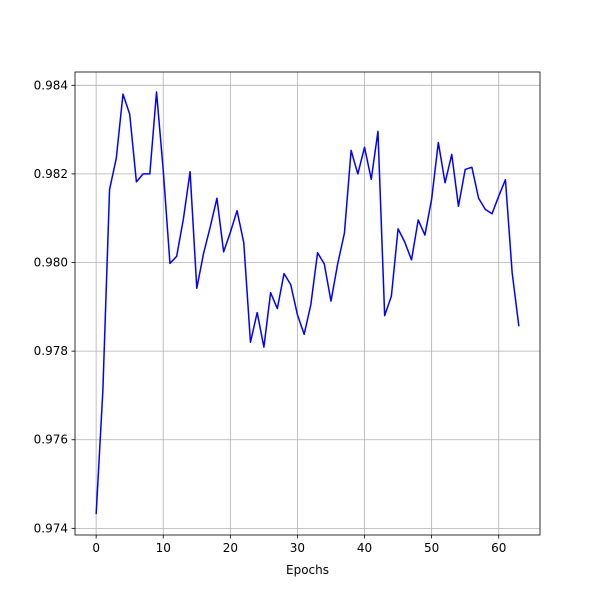 This screenshot has height=600, width=600. Describe the element at coordinates (364, 548) in the screenshot. I see `x-tick-label: 40` at that location.